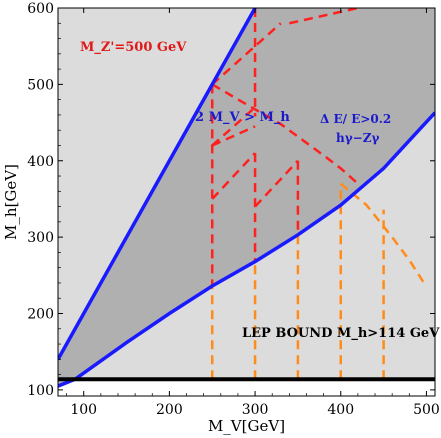 This screenshot has width=441, height=438. Describe the element at coordinates (133, 47) in the screenshot. I see `mz-label: M_Z'=500 GeV` at that location.